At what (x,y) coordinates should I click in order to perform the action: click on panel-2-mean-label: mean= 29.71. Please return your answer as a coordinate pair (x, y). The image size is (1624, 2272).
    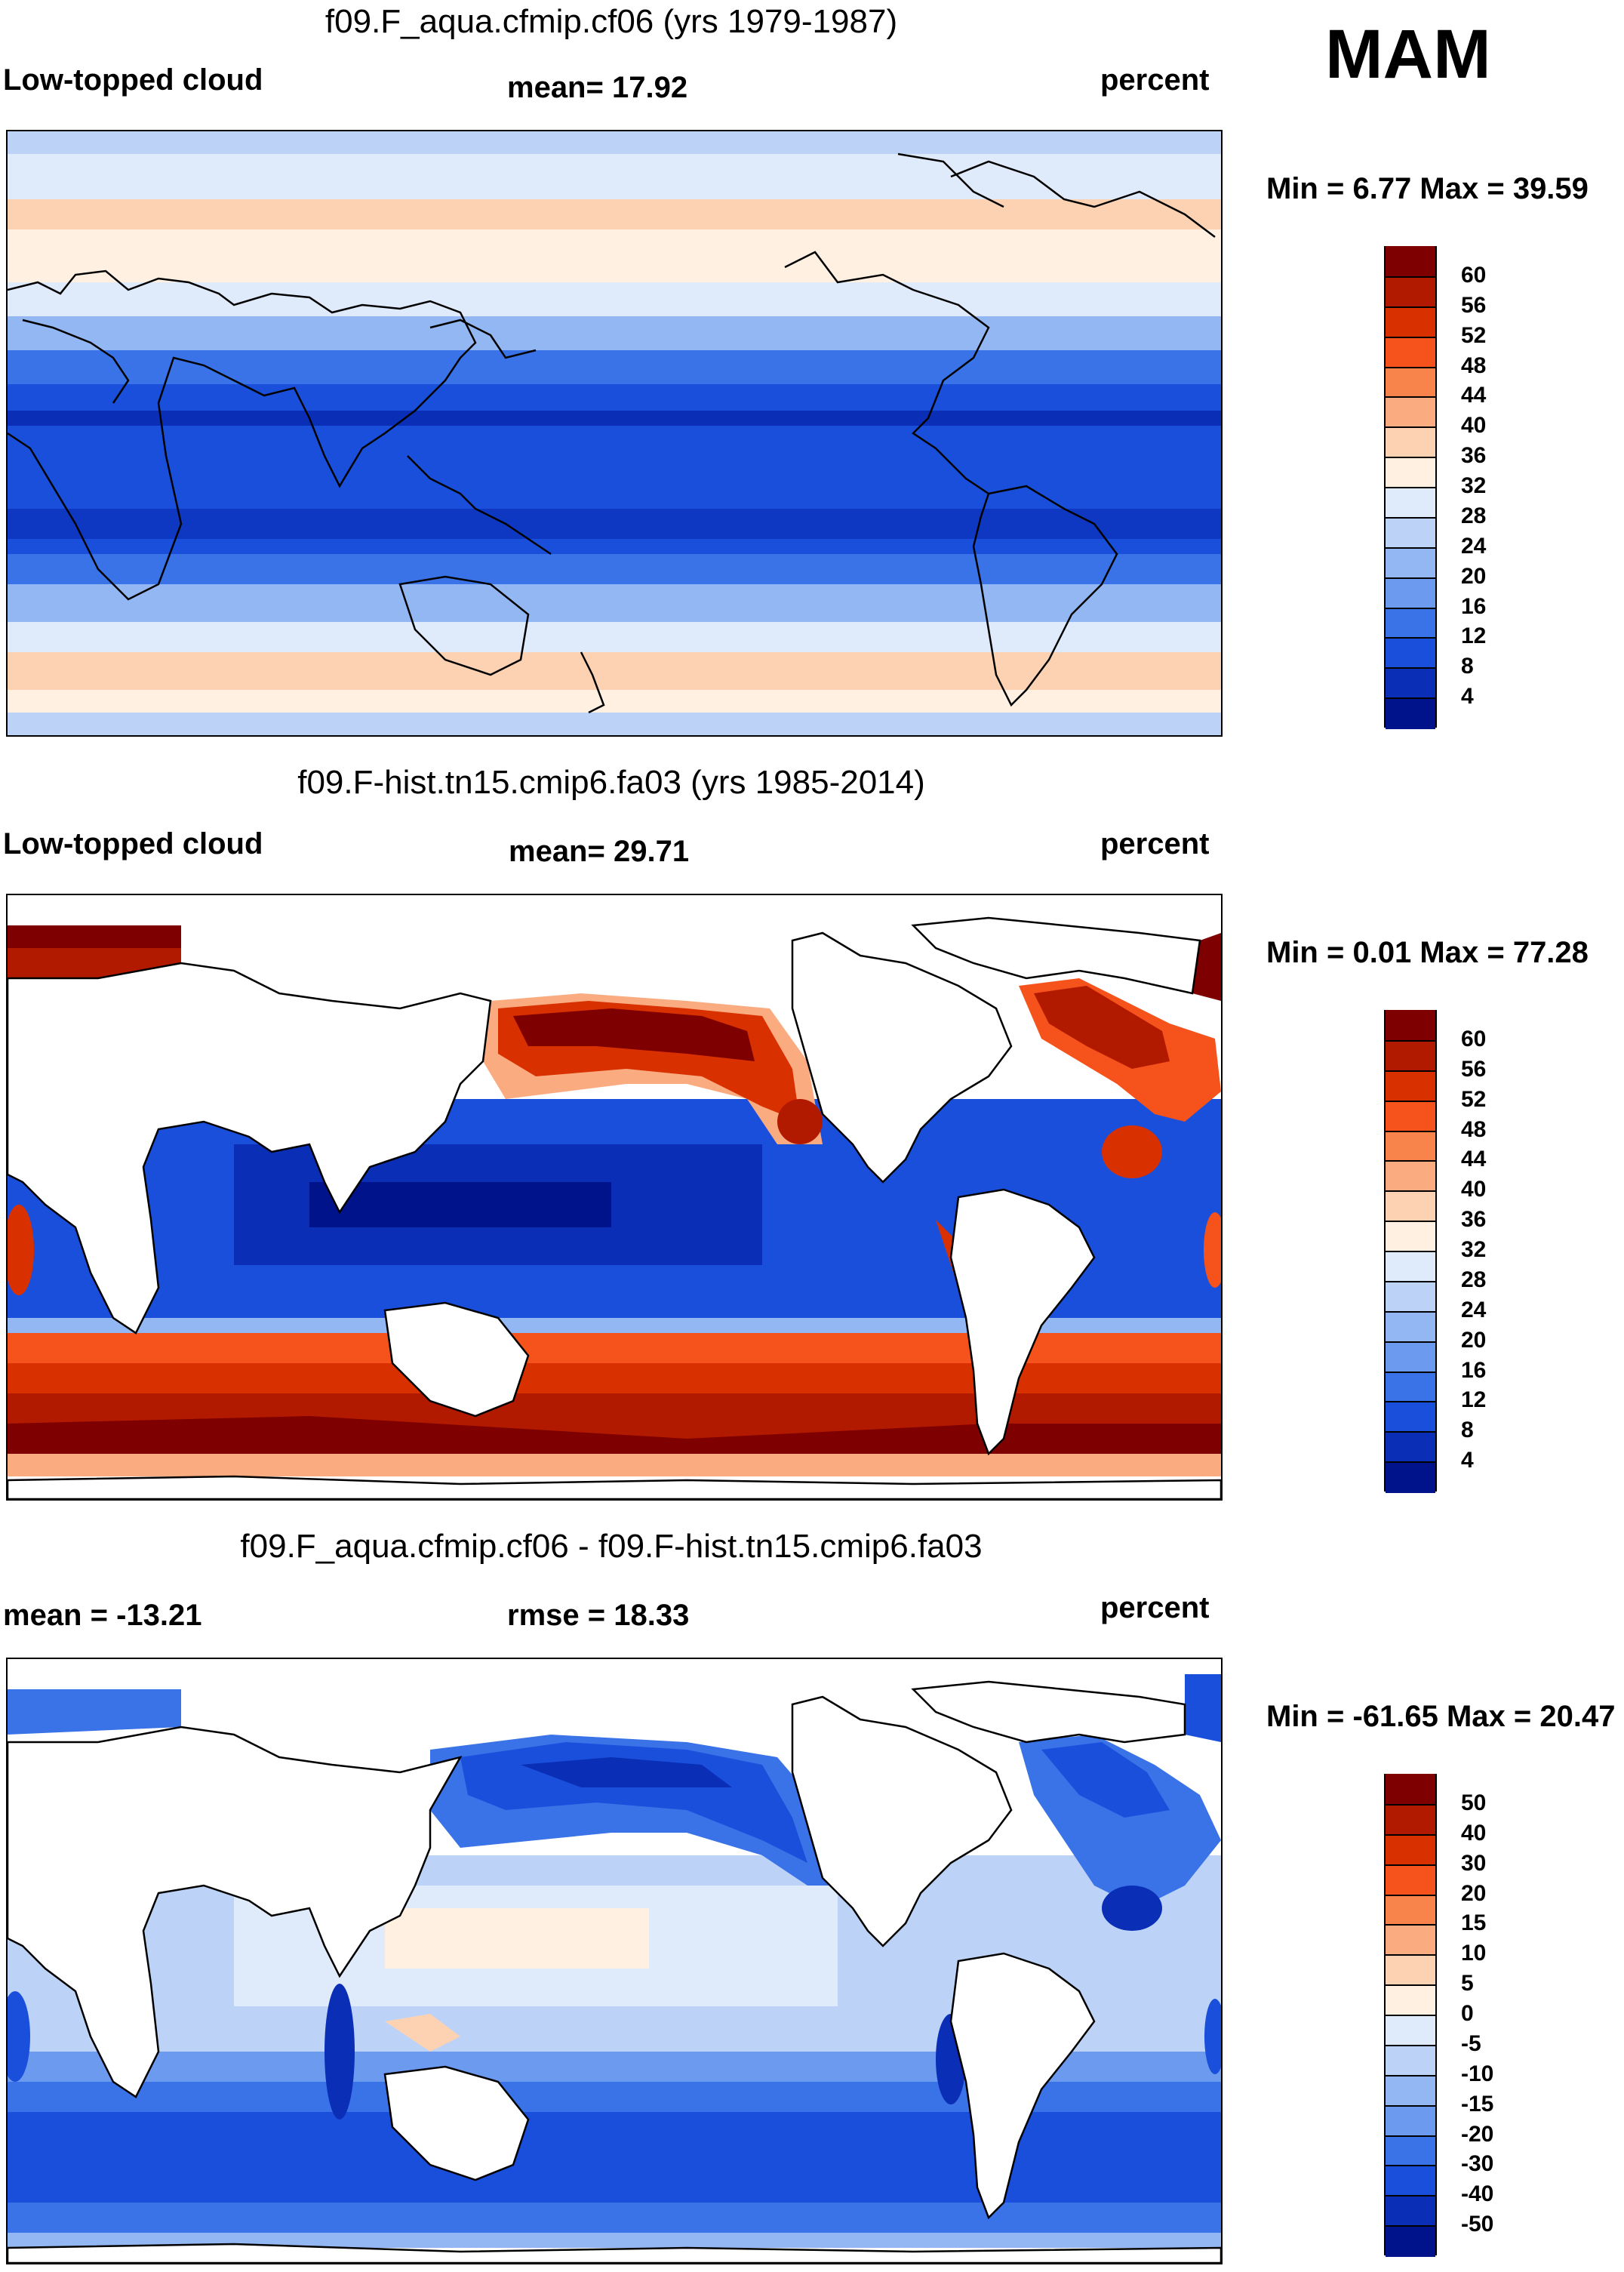
    Looking at the image, I should click on (599, 851).